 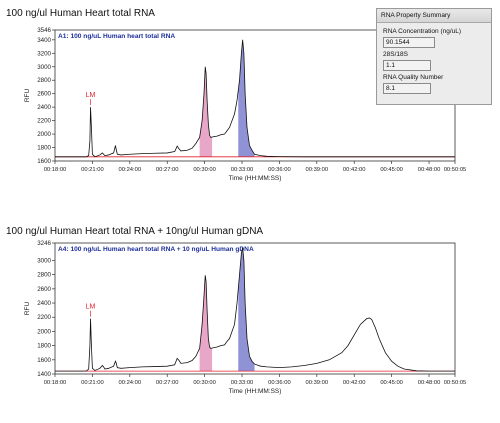 I want to click on concentration-label: RNA Concentration (ng/uL), so click(x=422, y=31).